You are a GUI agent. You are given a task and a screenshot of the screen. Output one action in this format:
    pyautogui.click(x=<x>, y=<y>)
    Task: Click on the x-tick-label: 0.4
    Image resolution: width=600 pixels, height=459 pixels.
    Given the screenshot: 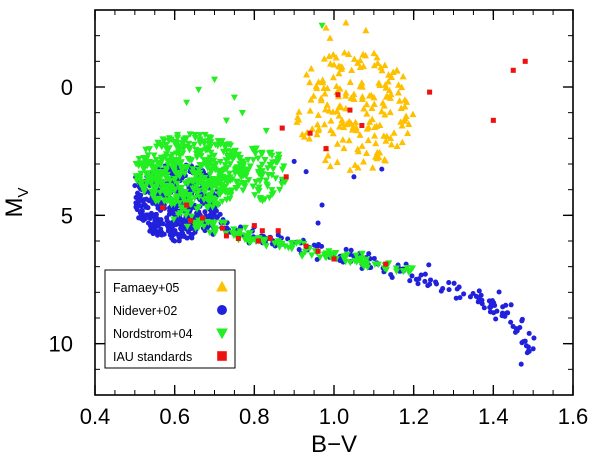 What is the action you would take?
    pyautogui.click(x=95, y=416)
    